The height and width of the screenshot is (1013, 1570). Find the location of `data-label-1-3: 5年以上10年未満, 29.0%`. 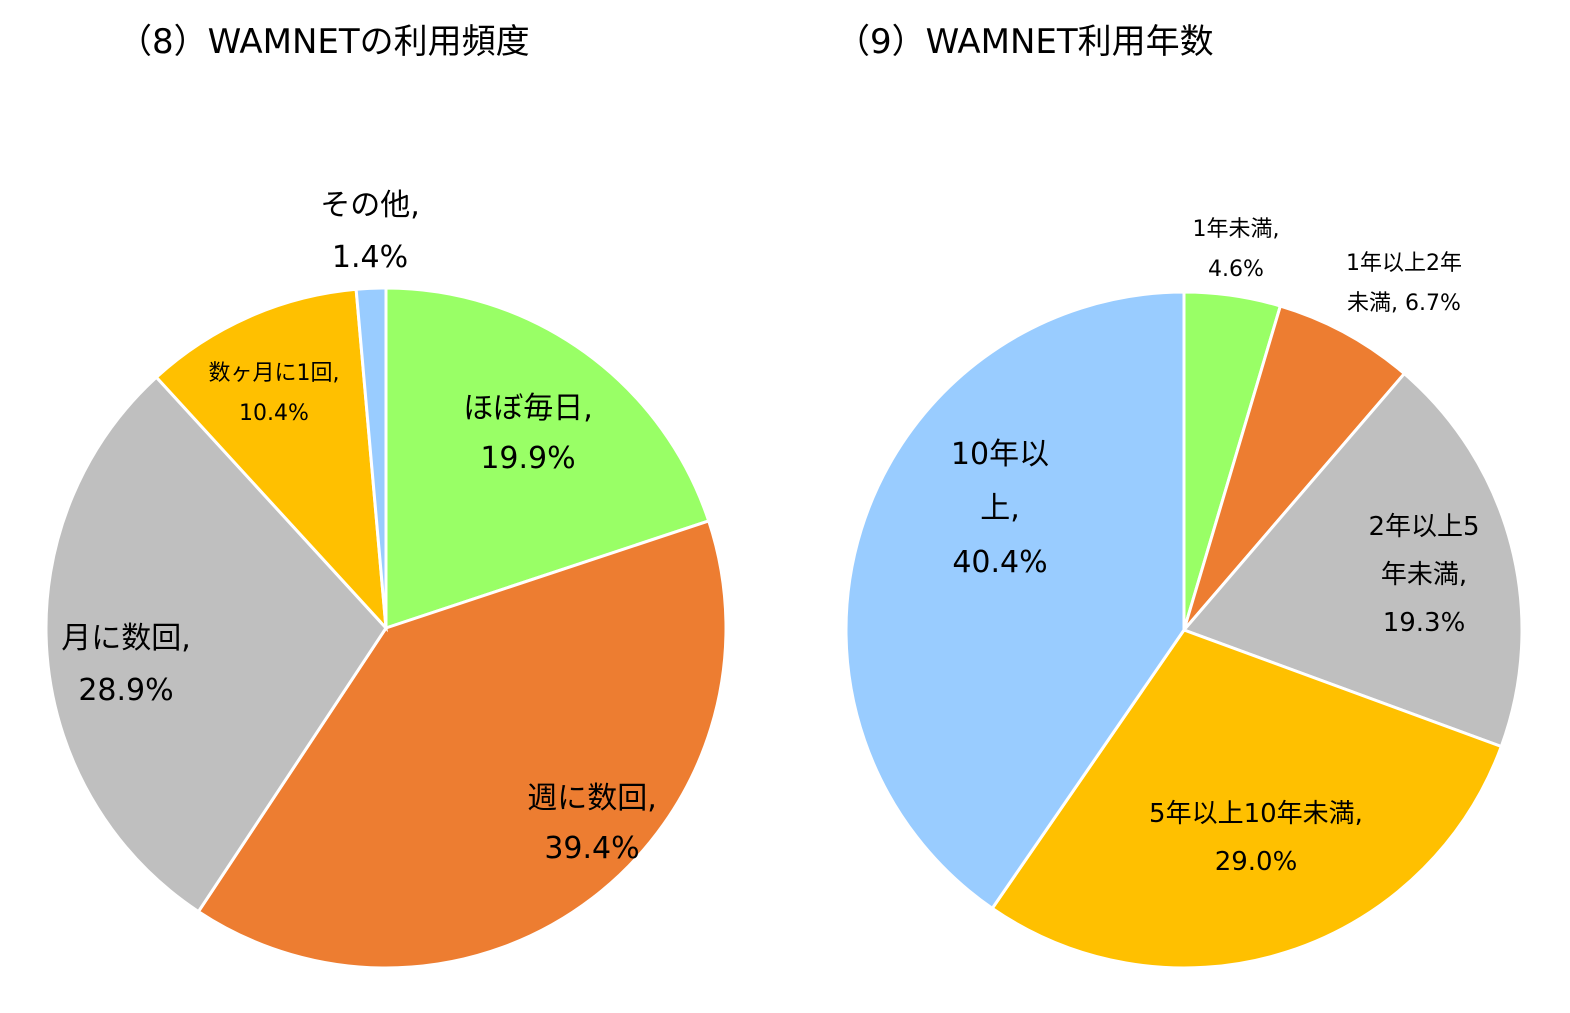

data-label-1-3: 5年以上10年未満, 29.0% is located at coordinates (1256, 838).